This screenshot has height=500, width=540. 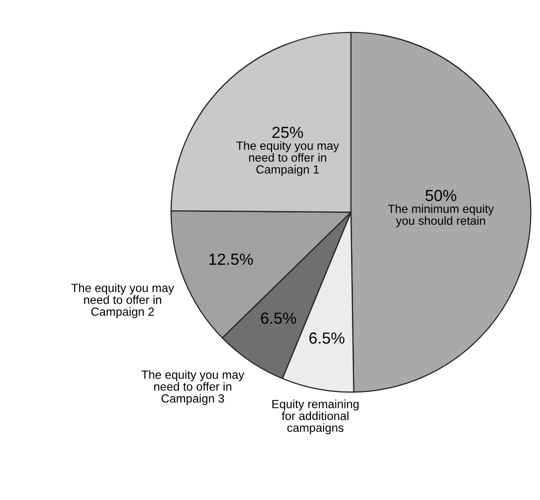 I want to click on slice-label: The equity you may need to offer in Campaign 1, so click(x=288, y=158).